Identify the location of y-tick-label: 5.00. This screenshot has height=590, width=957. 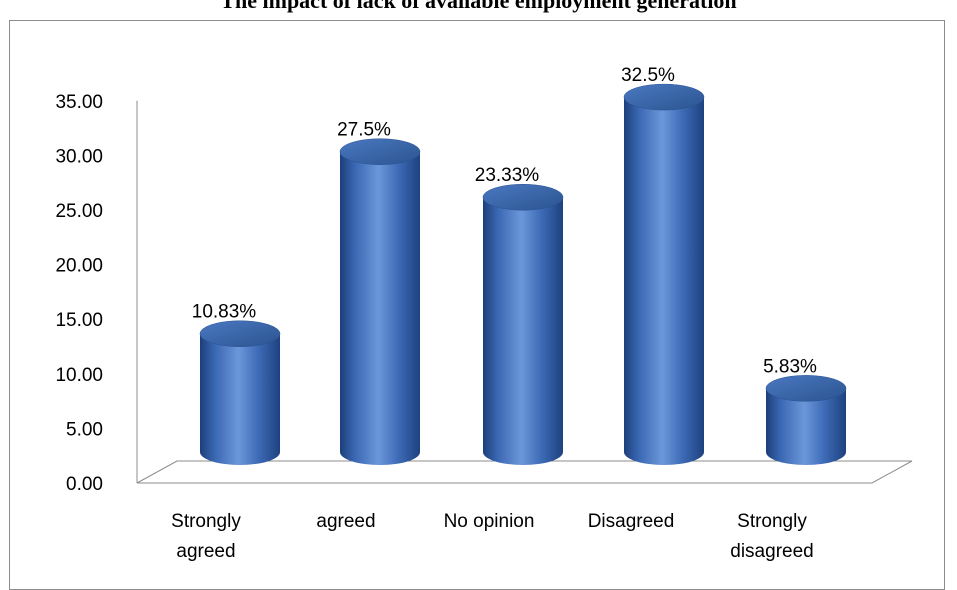
(84, 429).